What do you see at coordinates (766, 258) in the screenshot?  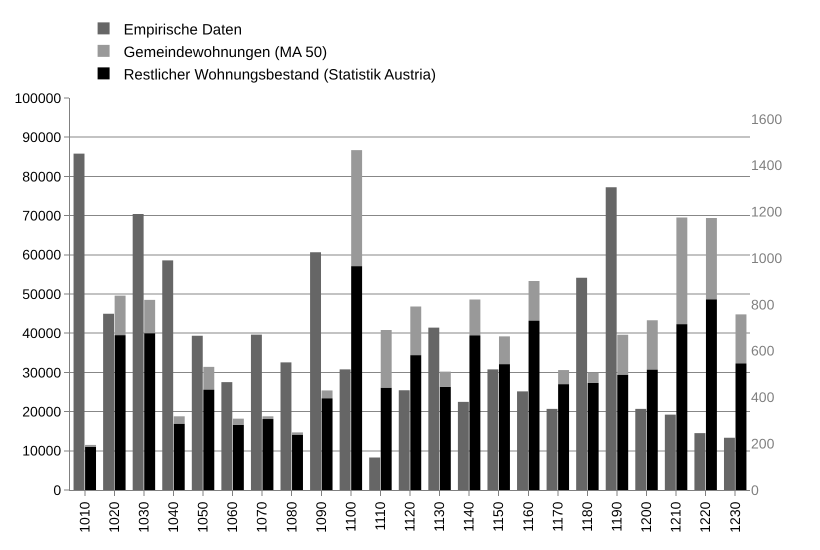 I see `y2-tick-label: 1000` at bounding box center [766, 258].